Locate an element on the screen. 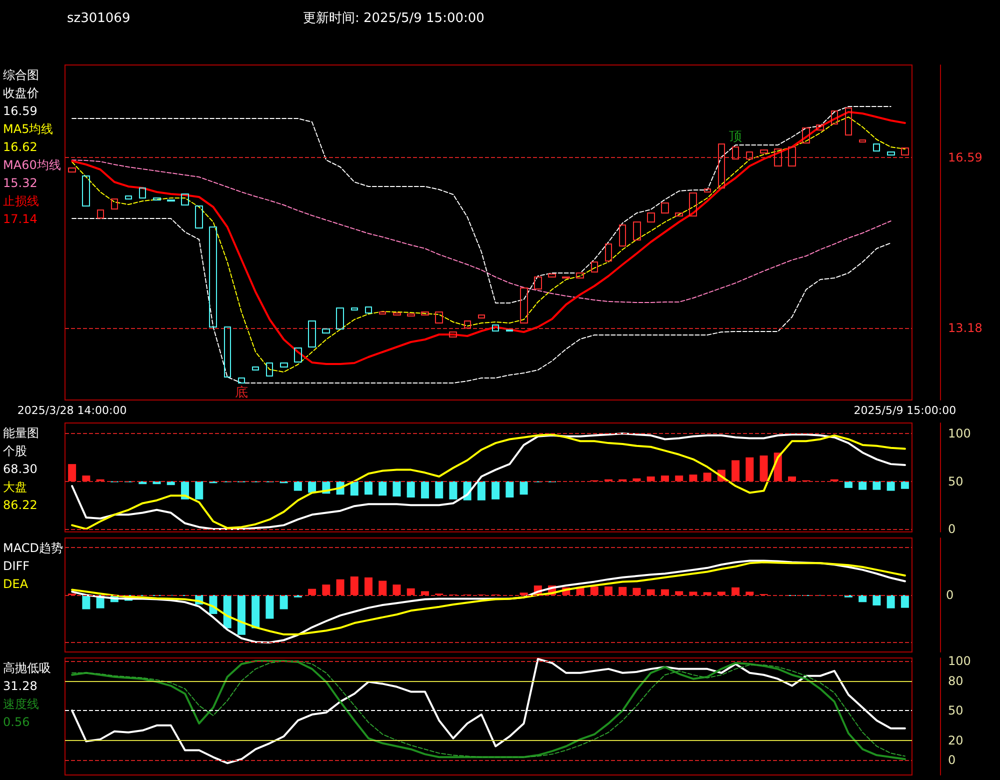 The image size is (1000, 780). text: 68.30 is located at coordinates (20, 469).